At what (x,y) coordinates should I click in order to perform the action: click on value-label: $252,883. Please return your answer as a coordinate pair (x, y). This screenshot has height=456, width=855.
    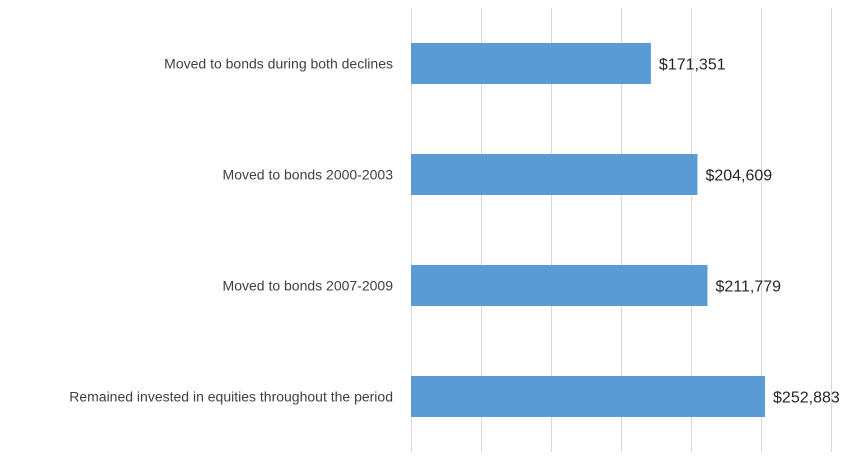
    Looking at the image, I should click on (806, 398).